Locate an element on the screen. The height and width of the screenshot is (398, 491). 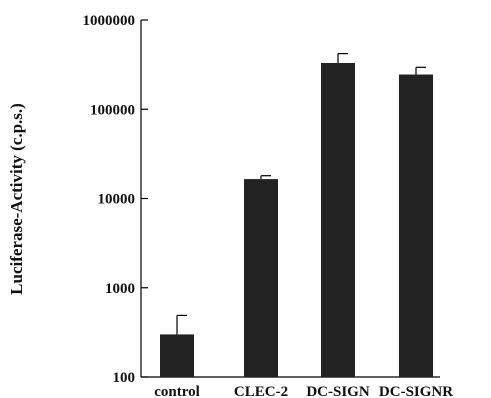
y-tick-label: 100 is located at coordinates (124, 378).